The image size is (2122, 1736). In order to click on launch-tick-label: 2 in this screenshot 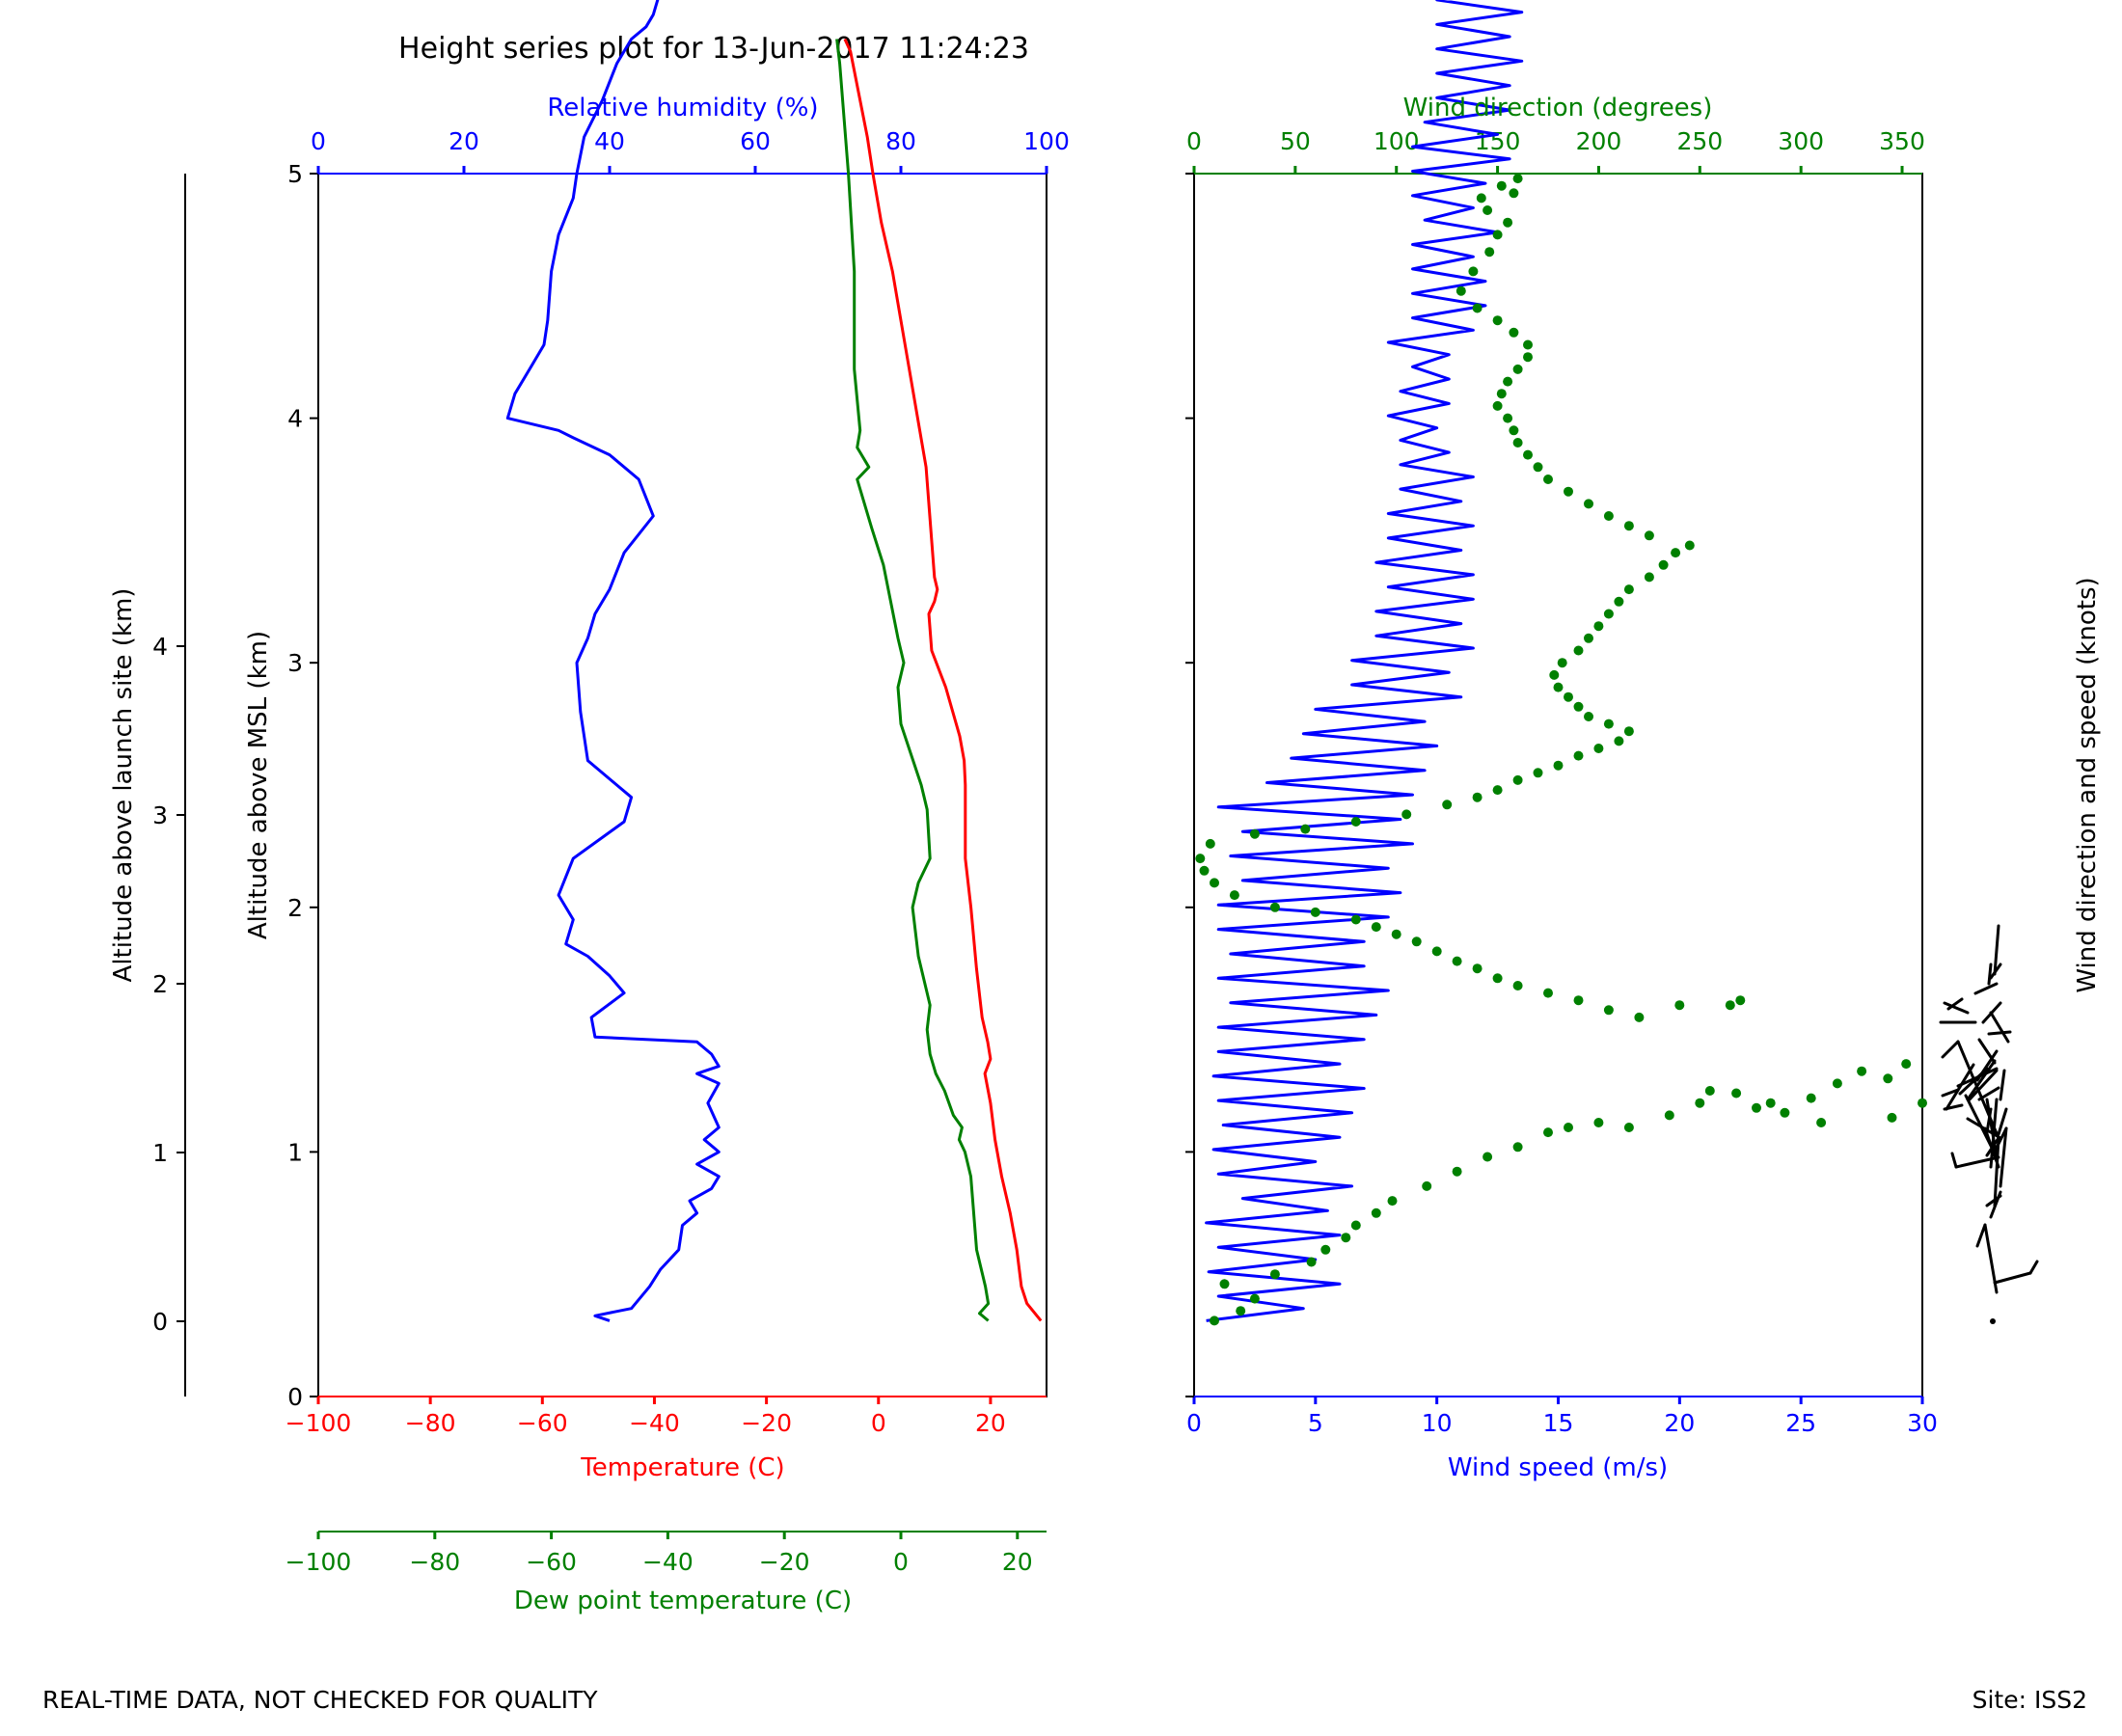, I will do `click(160, 984)`.